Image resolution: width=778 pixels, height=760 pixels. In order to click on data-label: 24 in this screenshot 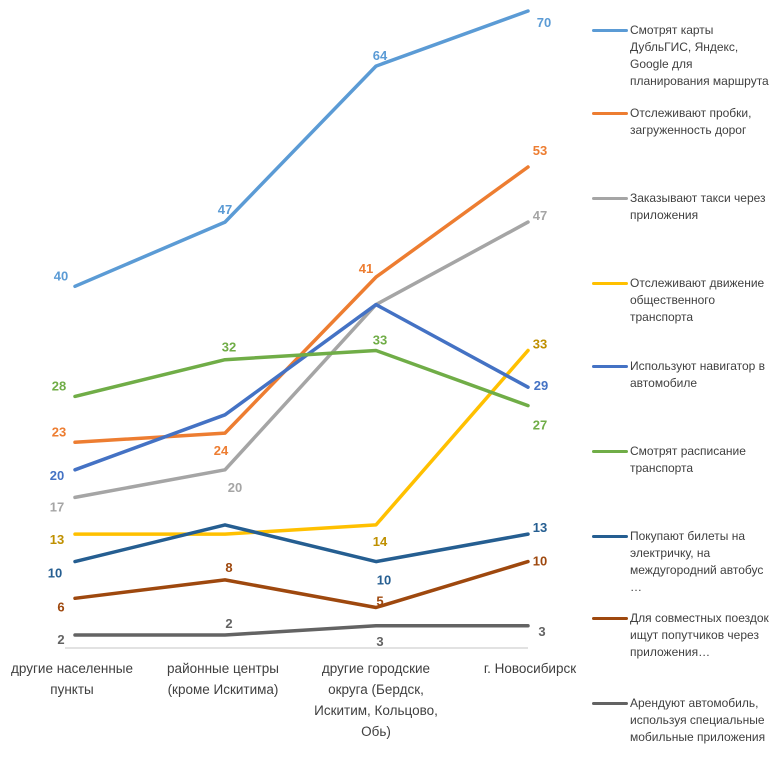, I will do `click(221, 450)`.